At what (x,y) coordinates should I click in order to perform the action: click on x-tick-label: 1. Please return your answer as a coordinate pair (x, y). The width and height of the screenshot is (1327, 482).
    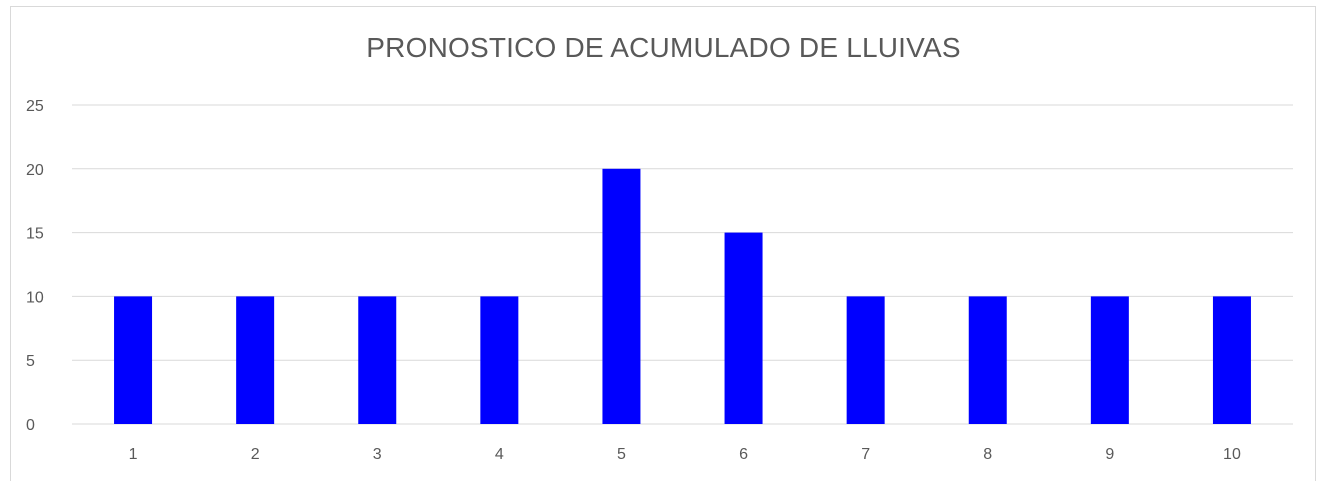
    Looking at the image, I should click on (133, 454).